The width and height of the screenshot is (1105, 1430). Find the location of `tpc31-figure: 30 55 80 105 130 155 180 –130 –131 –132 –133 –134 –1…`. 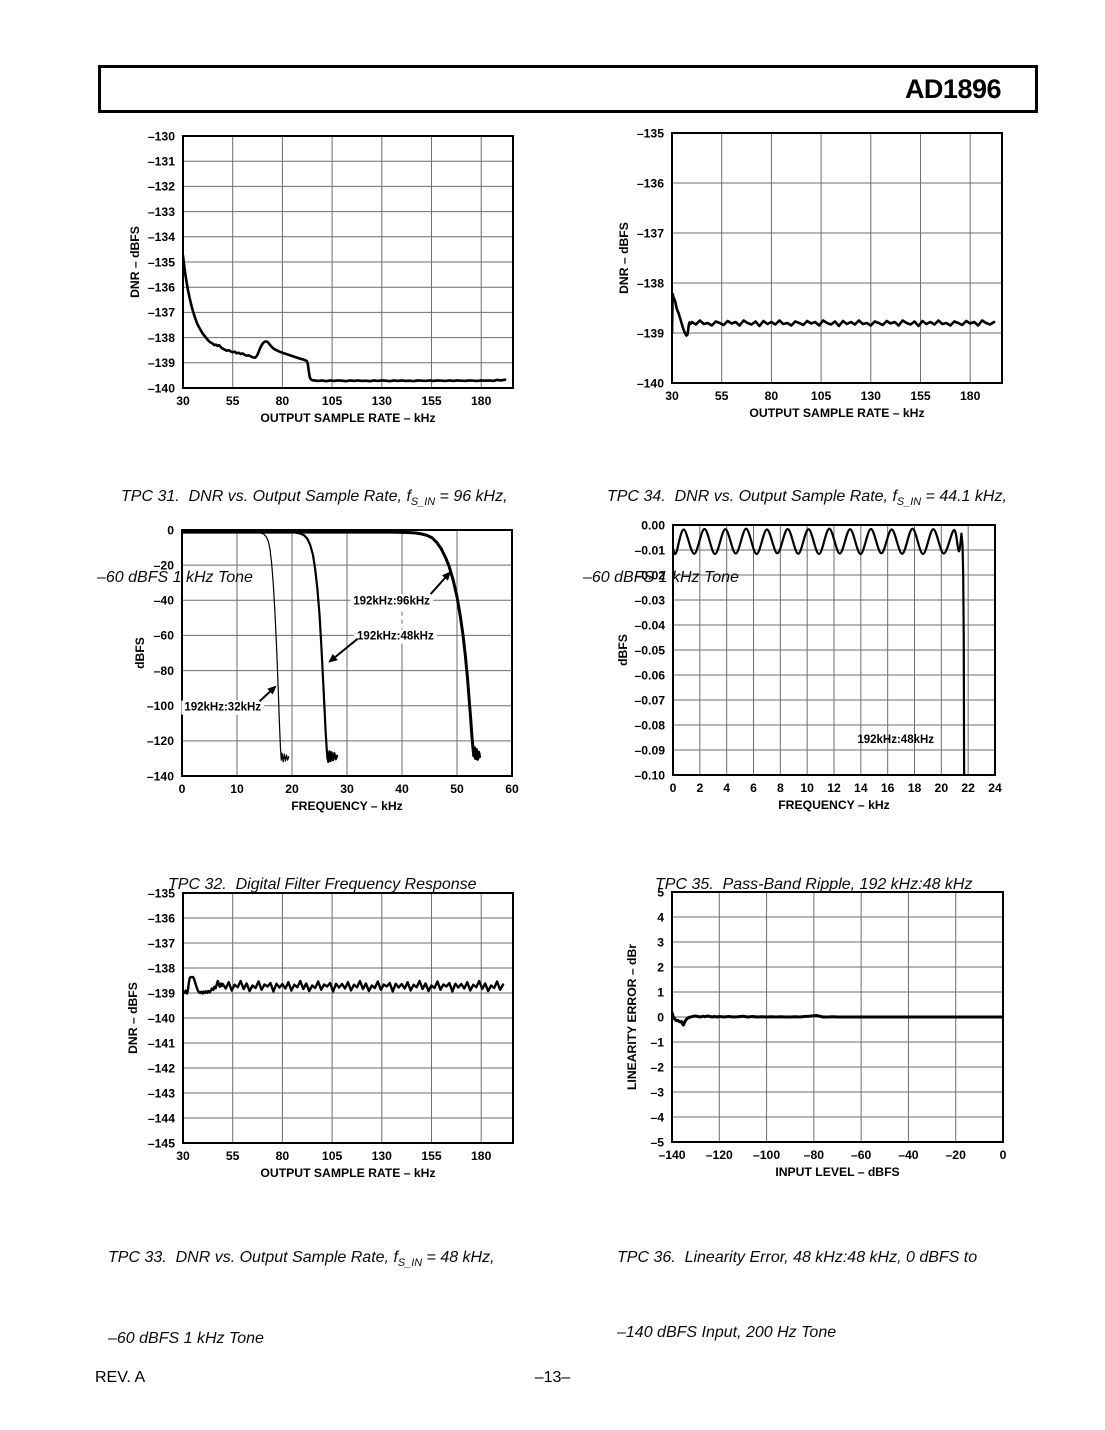

tpc31-figure: 30 55 80 105 130 155 180 –130 –131 –132 –133 –134 –1… is located at coordinates (317, 273).